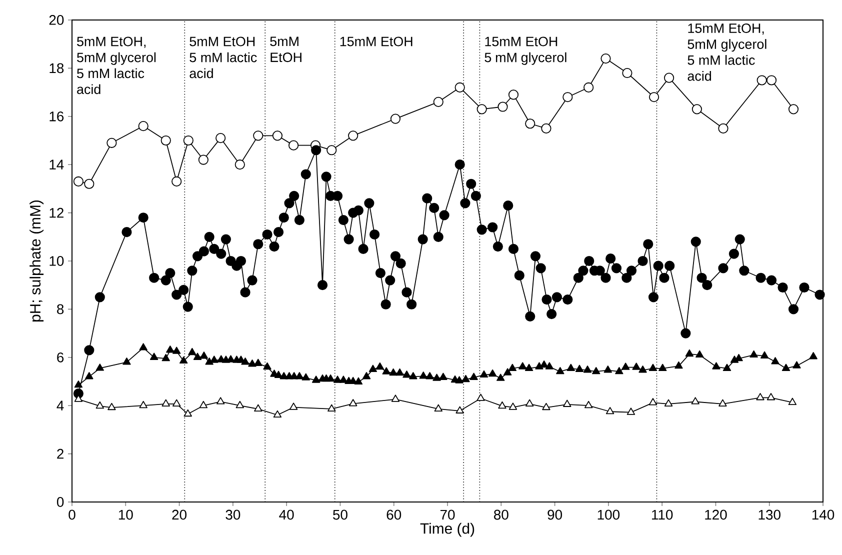 Image resolution: width=842 pixels, height=555 pixels. Describe the element at coordinates (286, 515) in the screenshot. I see `x-tick-label: 40` at that location.